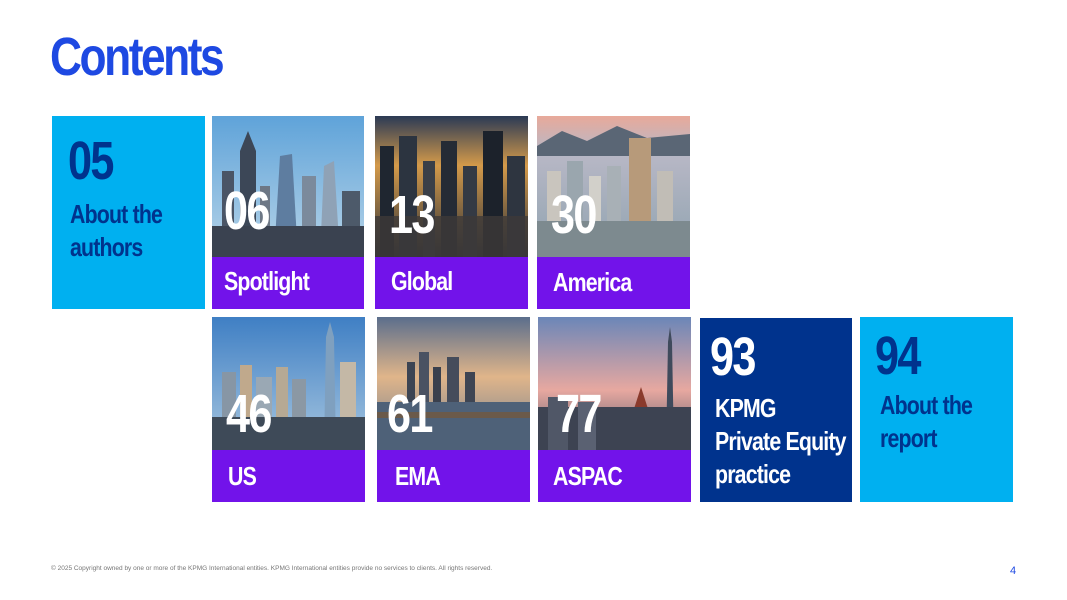 The width and height of the screenshot is (1067, 600). Describe the element at coordinates (288, 186) in the screenshot. I see `london-skyline-photo: 06` at that location.